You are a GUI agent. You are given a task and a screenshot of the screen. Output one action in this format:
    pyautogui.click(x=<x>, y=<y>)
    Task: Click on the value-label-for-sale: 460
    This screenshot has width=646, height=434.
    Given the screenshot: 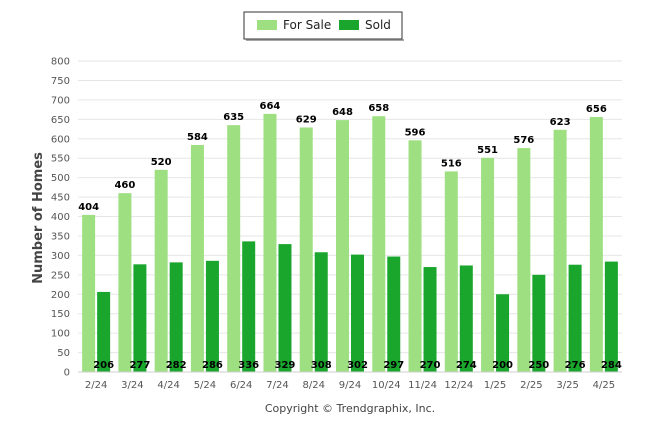 What is the action you would take?
    pyautogui.click(x=124, y=185)
    